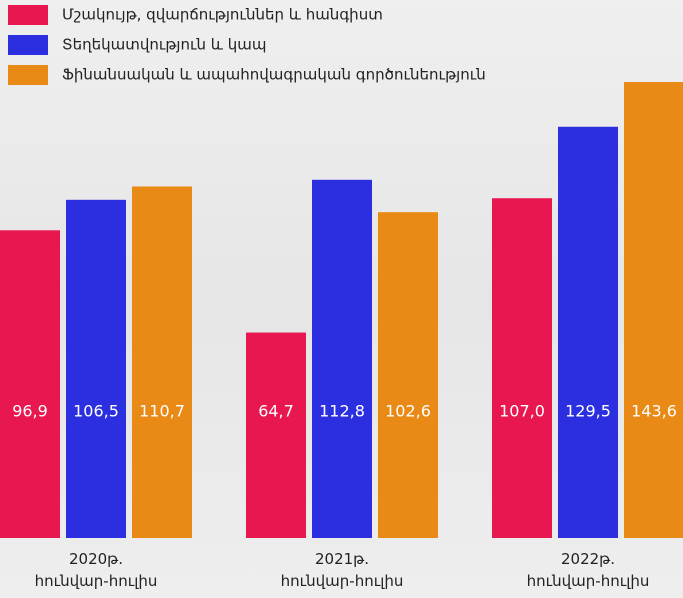 This screenshot has width=683, height=598. What do you see at coordinates (654, 411) in the screenshot?
I see `value-label: 143,6` at bounding box center [654, 411].